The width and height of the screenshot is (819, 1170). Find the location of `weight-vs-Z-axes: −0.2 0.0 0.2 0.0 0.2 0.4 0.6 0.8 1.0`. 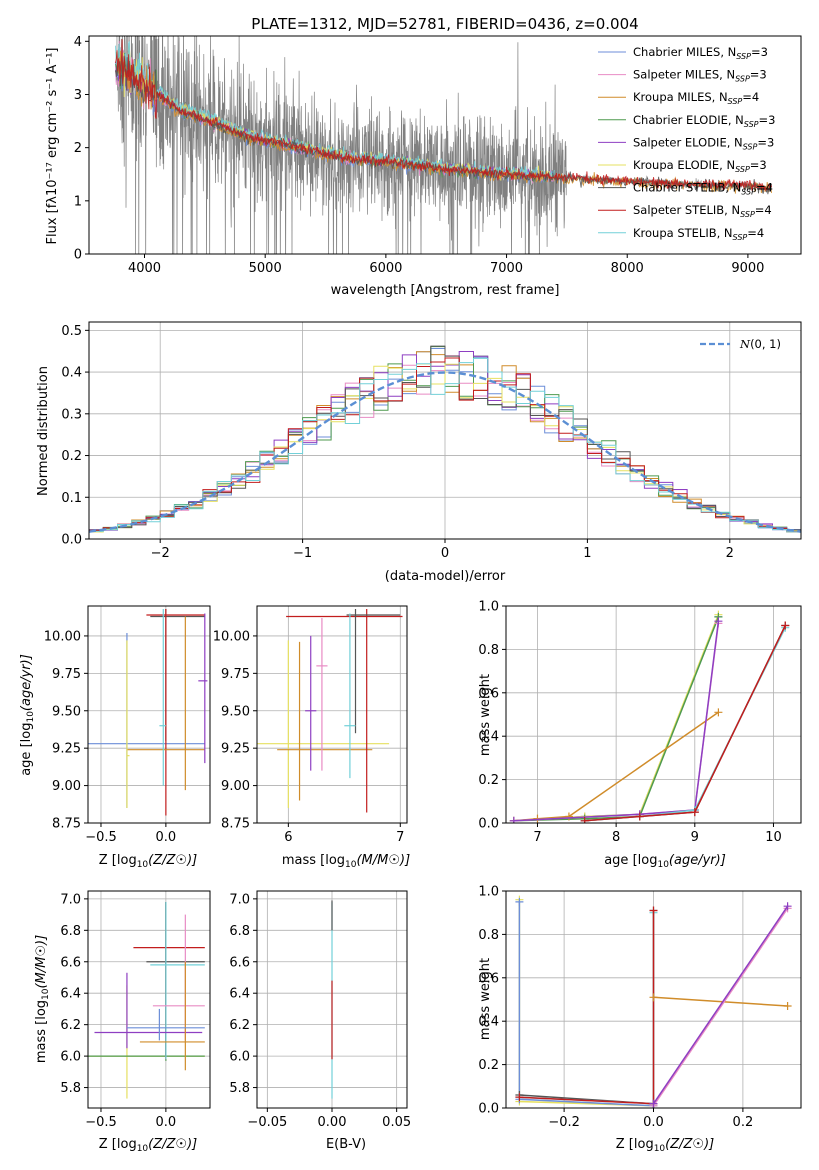

weight-vs-Z-axes: −0.2 0.0 0.2 0.0 0.2 0.4 0.6 0.8 1.0 is located at coordinates (640, 1007).